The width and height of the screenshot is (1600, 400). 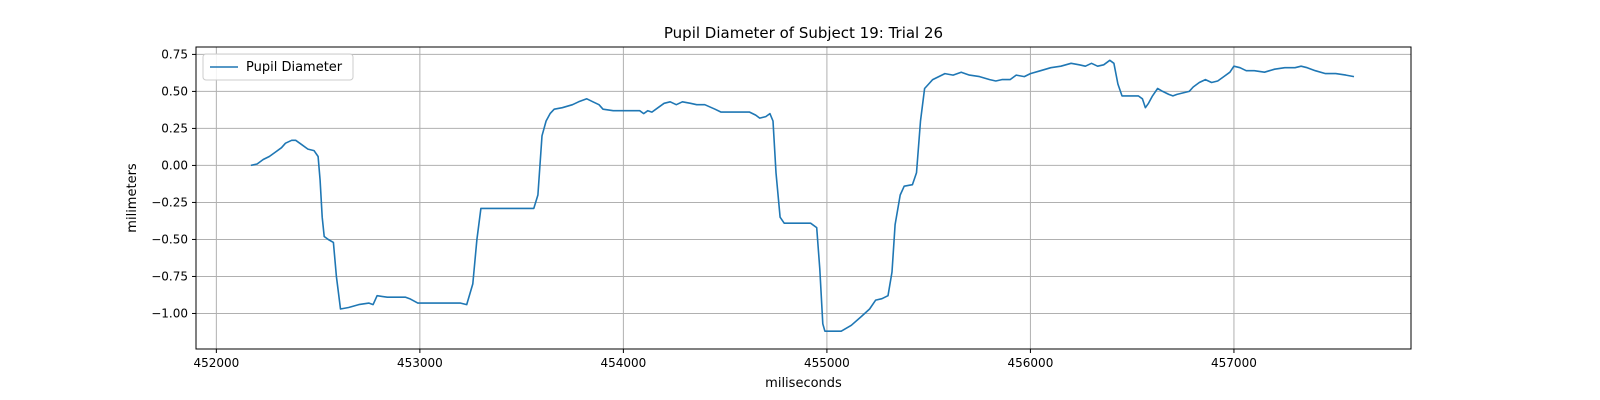 What do you see at coordinates (132, 198) in the screenshot?
I see `y-axis-label: milimeters` at bounding box center [132, 198].